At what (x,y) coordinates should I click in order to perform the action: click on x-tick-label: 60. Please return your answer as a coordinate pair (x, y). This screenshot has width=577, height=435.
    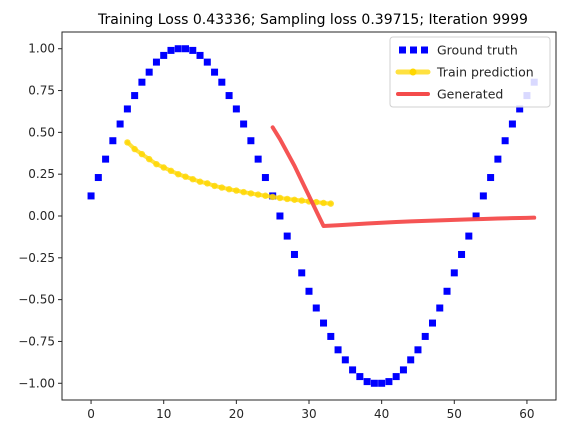
    Looking at the image, I should click on (526, 414).